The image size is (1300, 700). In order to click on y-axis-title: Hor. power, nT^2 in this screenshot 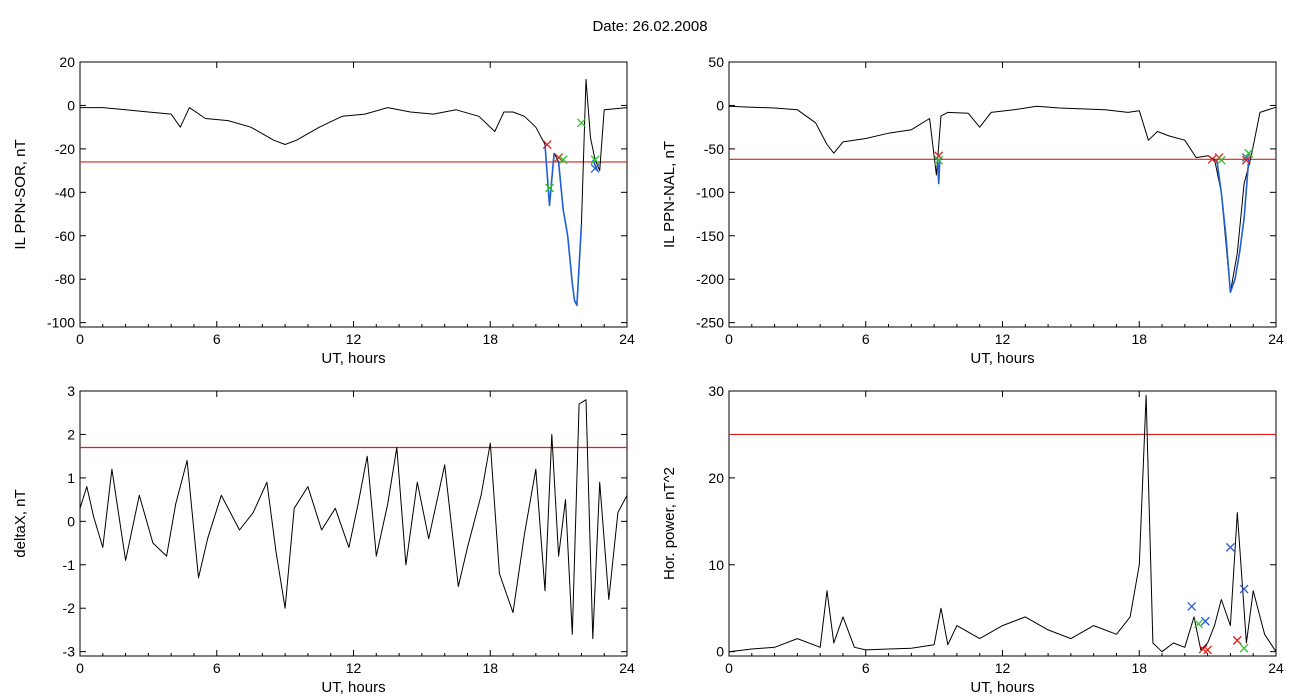, I will do `click(669, 523)`.